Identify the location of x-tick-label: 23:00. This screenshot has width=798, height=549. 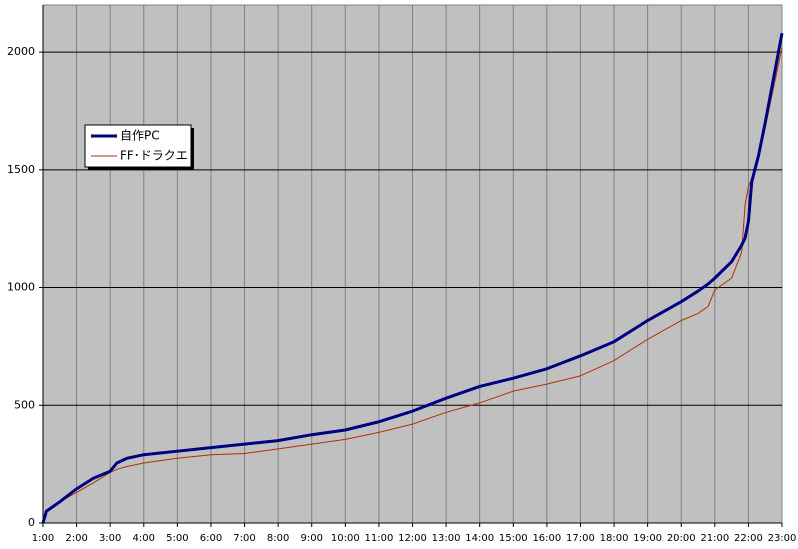
(782, 538).